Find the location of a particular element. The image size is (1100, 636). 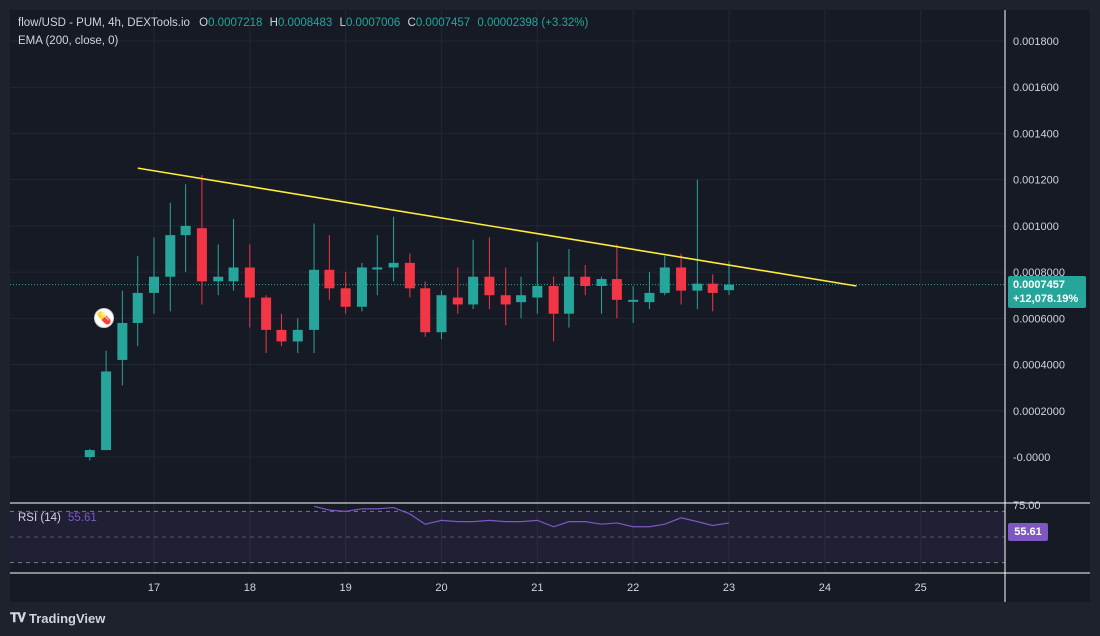

open-value: 0.0007218 is located at coordinates (235, 23).